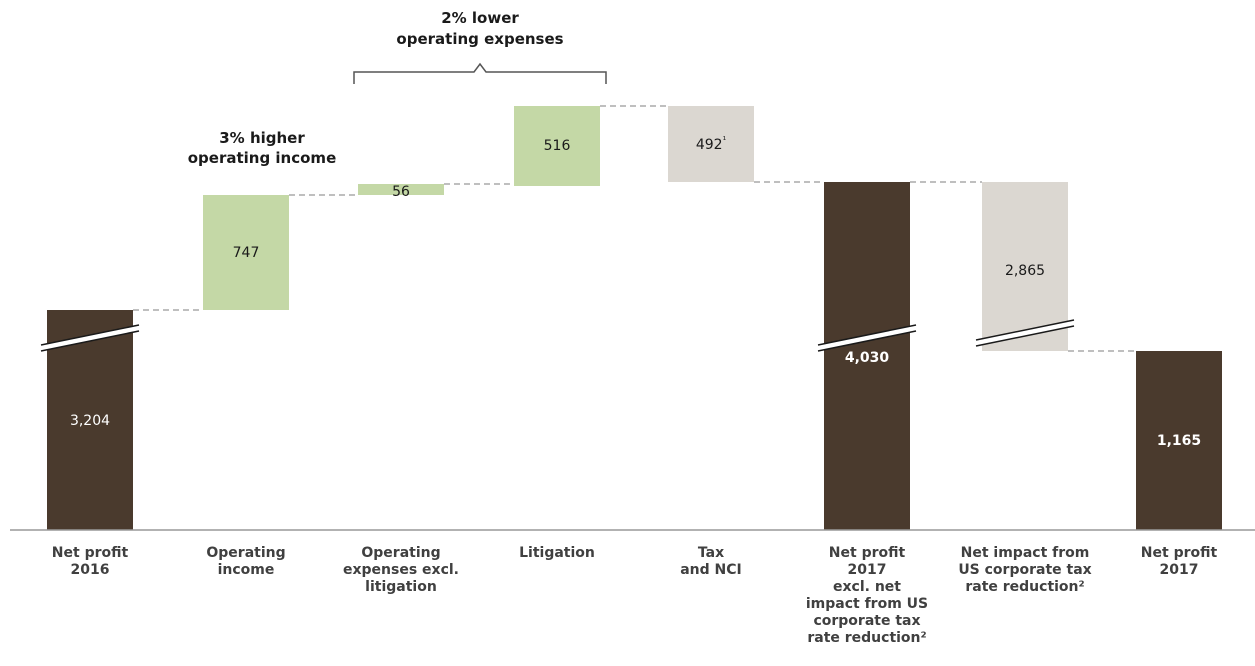 The height and width of the screenshot is (666, 1255). I want to click on annotation-operating-income: 3% higher operating income, so click(262, 148).